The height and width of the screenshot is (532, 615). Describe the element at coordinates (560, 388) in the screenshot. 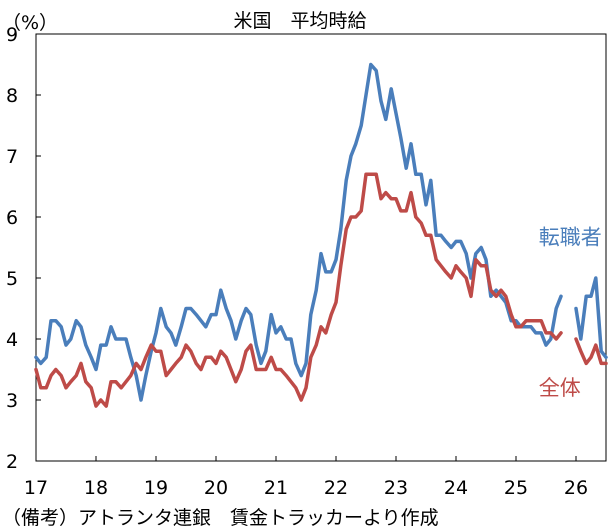

I see `series-label-2: 全体` at that location.